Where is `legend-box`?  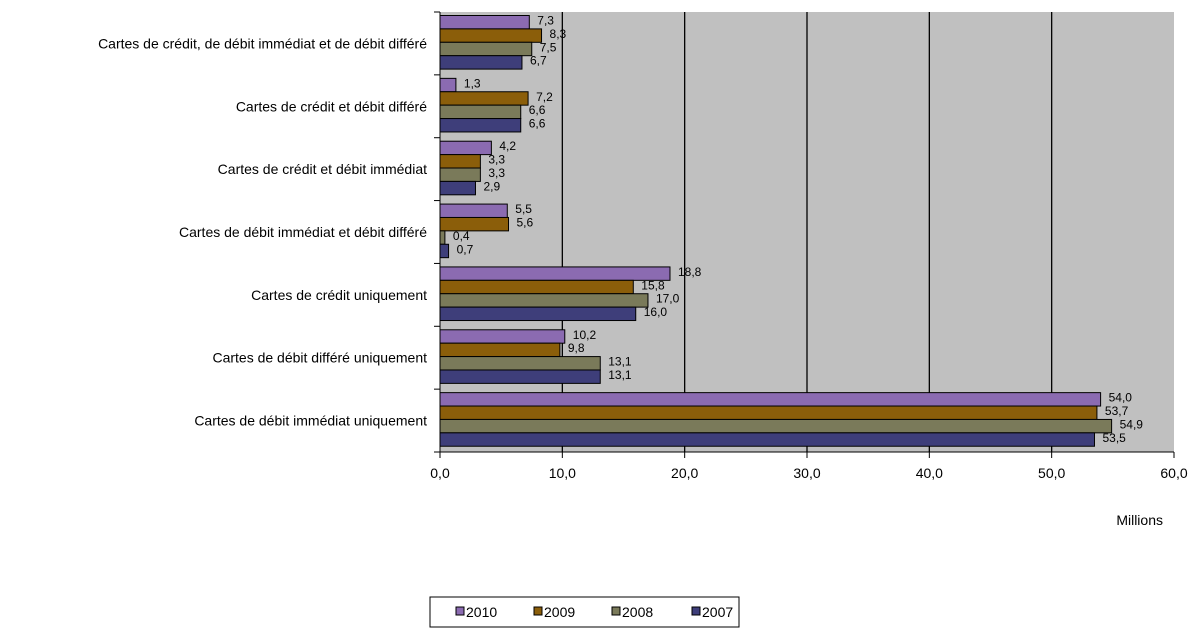 legend-box is located at coordinates (584, 612).